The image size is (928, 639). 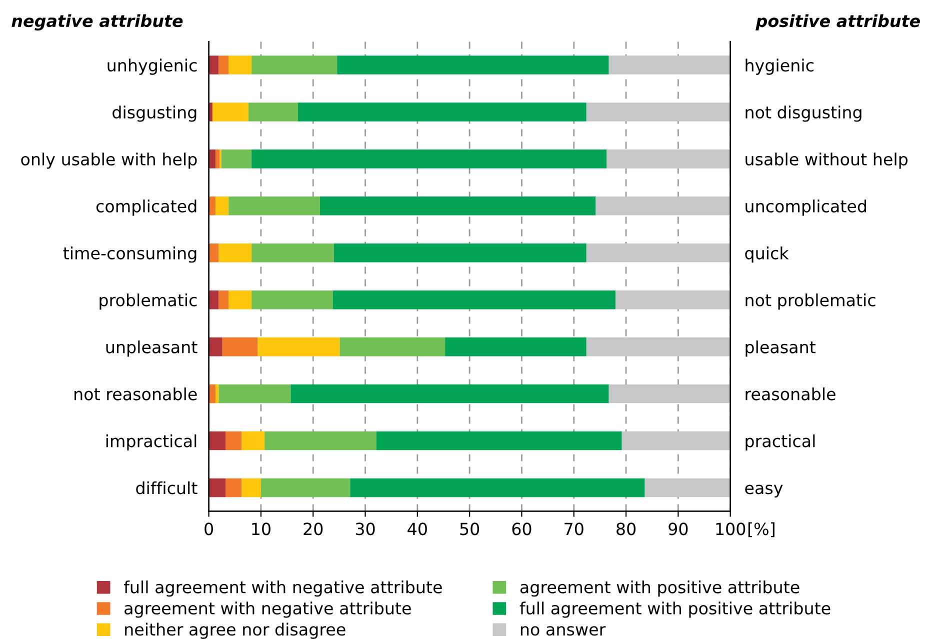 What do you see at coordinates (678, 529) in the screenshot?
I see `x-tick-label: 90` at bounding box center [678, 529].